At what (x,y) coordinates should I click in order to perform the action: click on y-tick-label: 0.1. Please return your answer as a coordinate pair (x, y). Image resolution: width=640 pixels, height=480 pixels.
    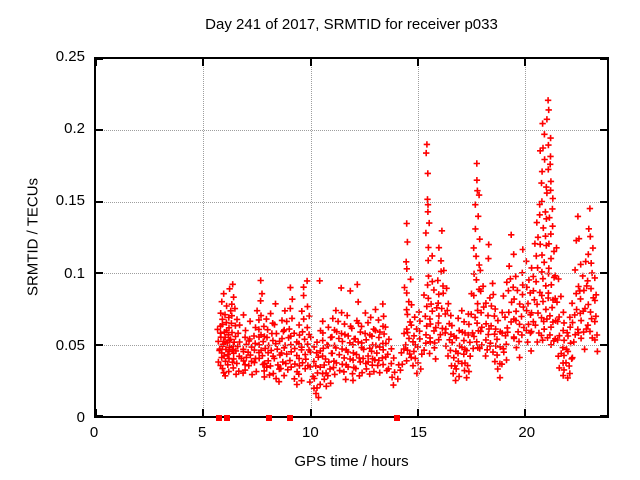
    Looking at the image, I should click on (74, 273).